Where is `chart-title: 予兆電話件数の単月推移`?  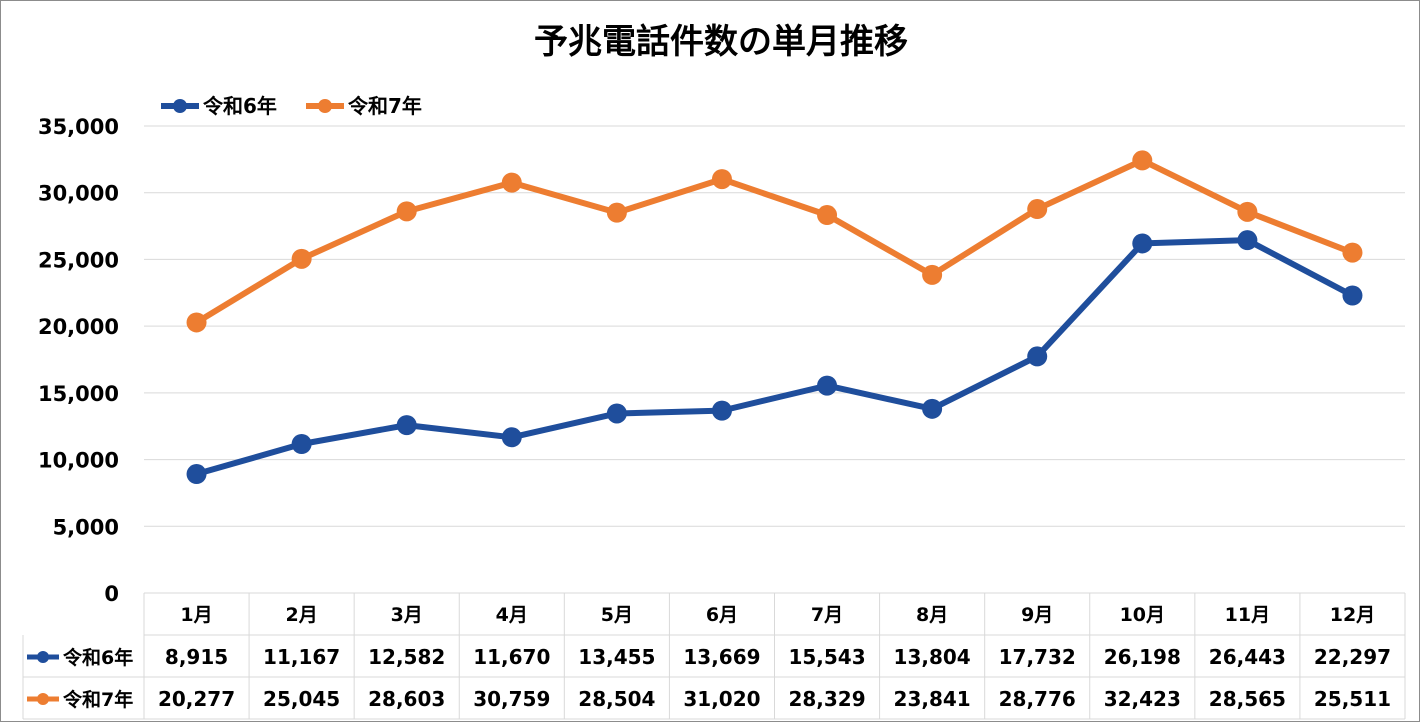
chart-title: 予兆電話件数の単月推移 is located at coordinates (721, 42).